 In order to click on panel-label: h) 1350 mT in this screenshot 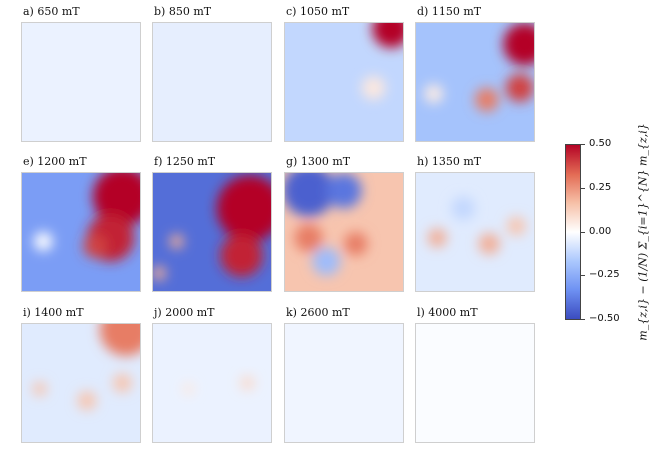, I will do `click(449, 161)`.